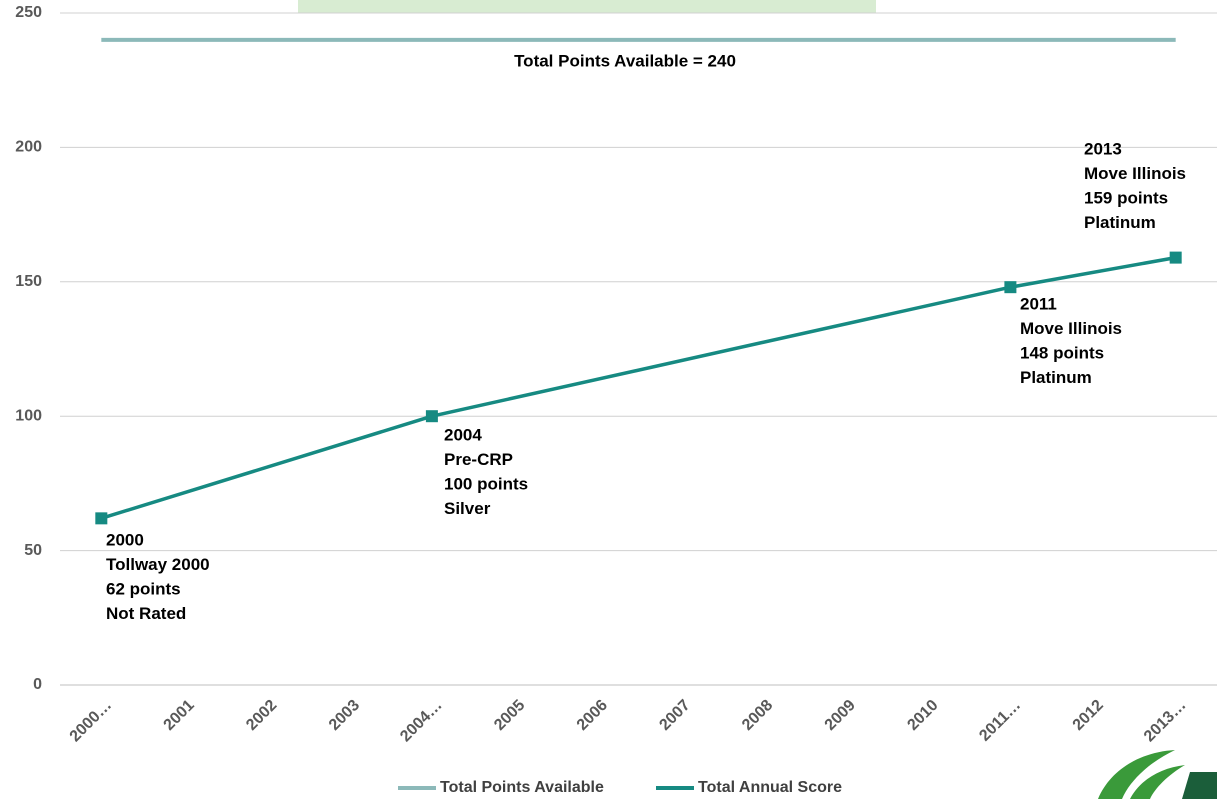  What do you see at coordinates (674, 715) in the screenshot?
I see `x-tick-label: 2007` at bounding box center [674, 715].